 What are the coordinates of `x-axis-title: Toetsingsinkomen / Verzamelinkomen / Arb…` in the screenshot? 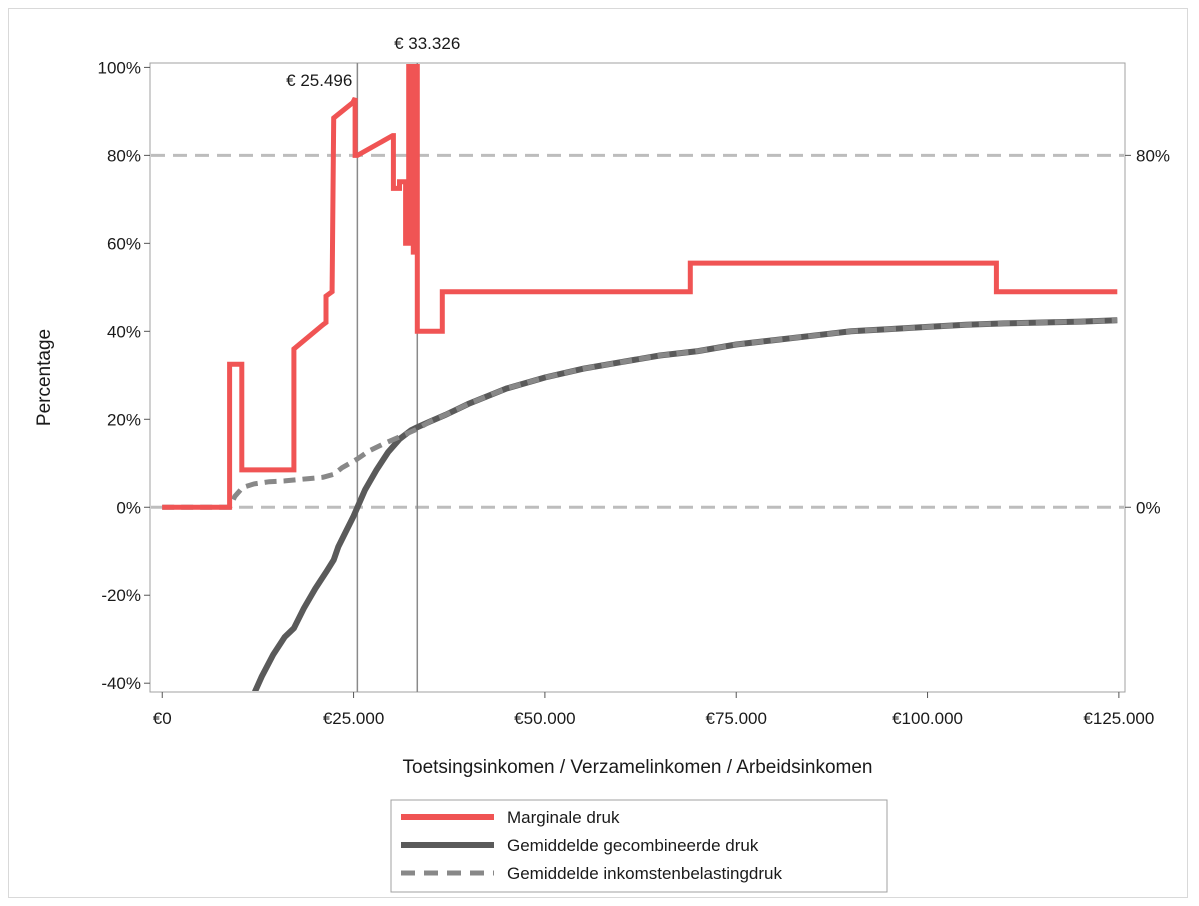 It's located at (638, 767).